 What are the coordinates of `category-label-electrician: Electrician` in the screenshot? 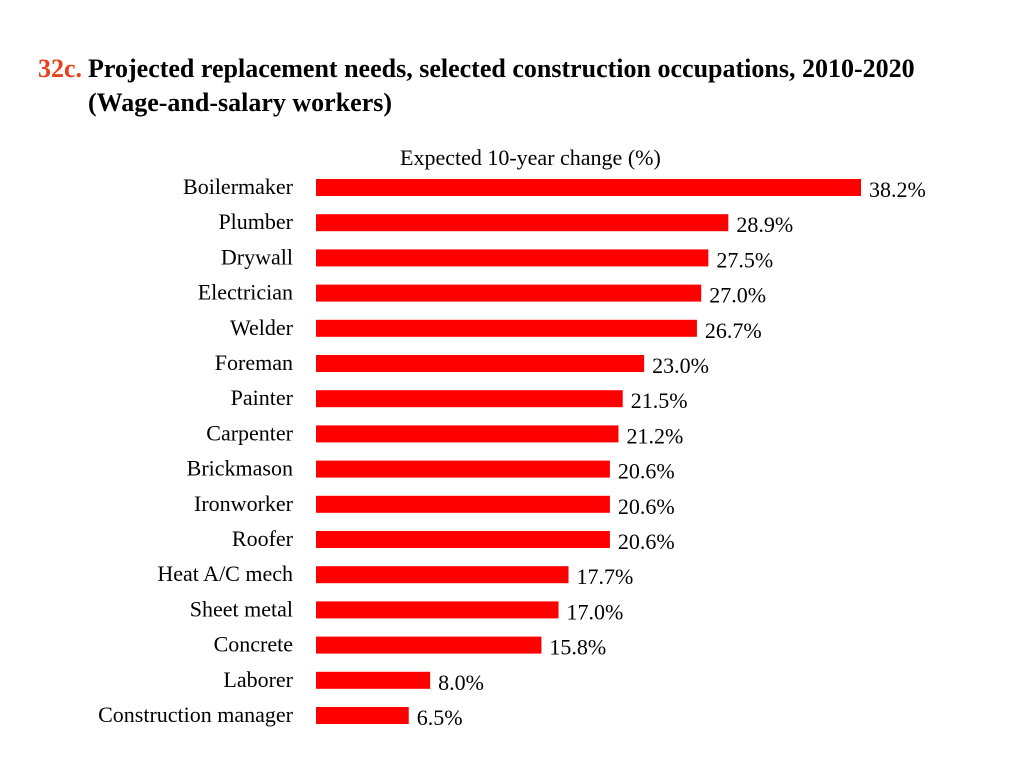 It's located at (245, 292).